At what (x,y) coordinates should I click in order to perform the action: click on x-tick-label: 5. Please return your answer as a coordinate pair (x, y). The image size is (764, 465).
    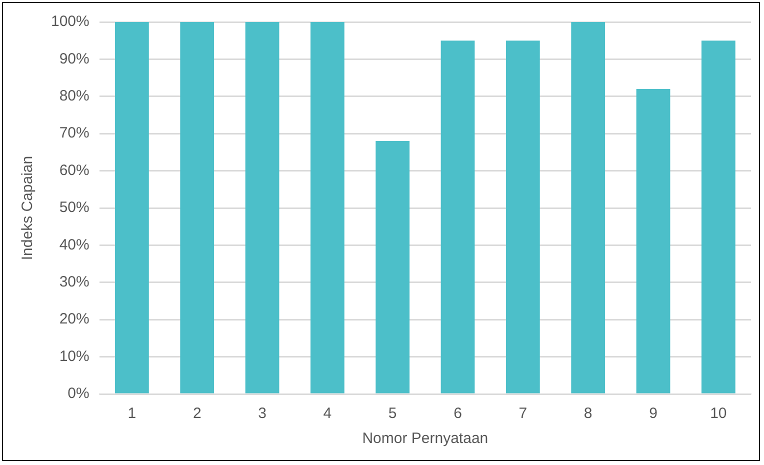
    Looking at the image, I should click on (392, 413).